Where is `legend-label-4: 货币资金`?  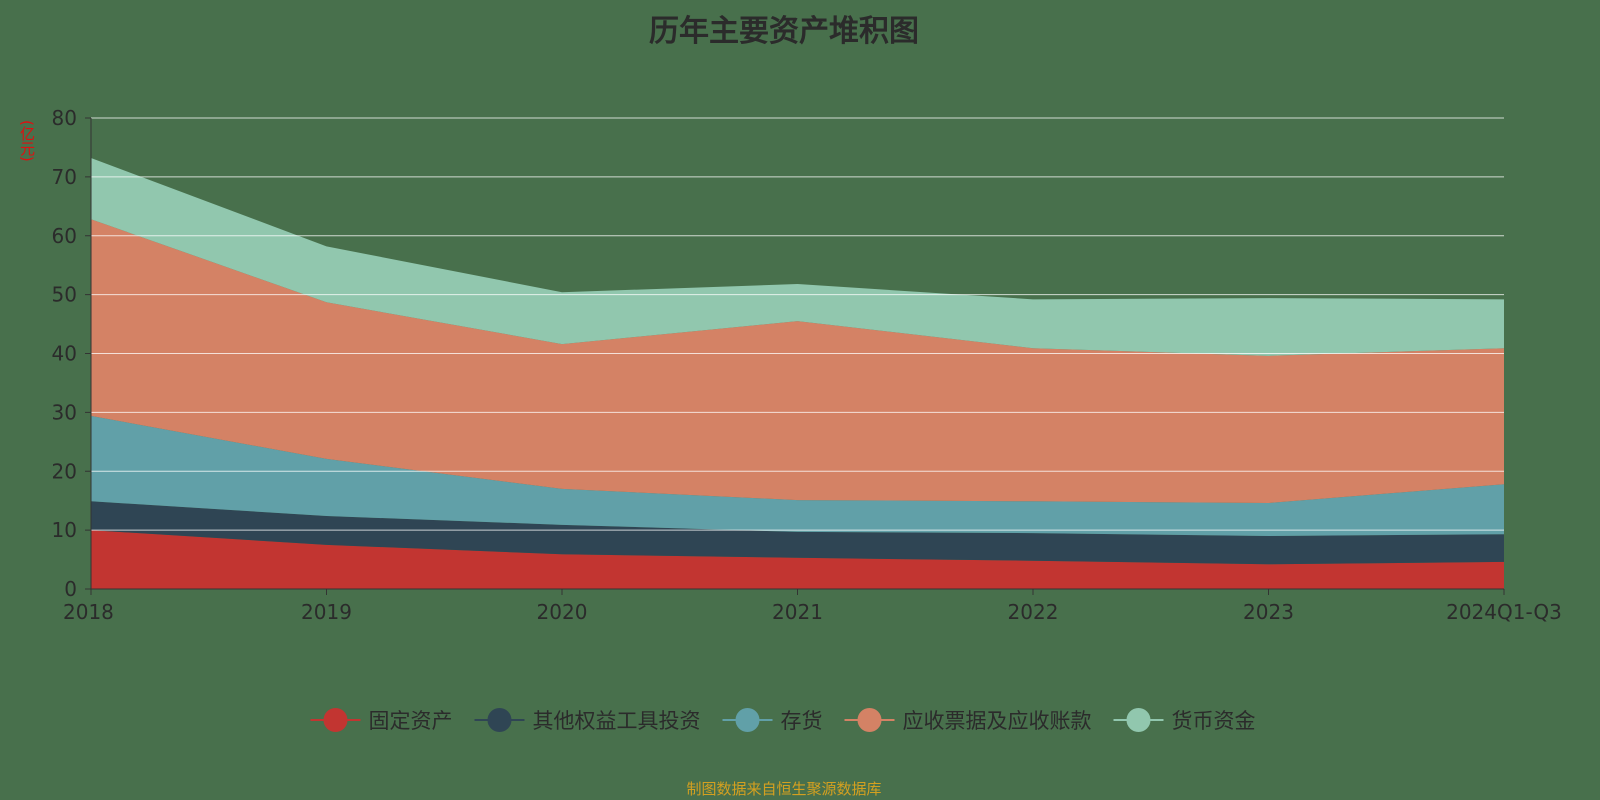
legend-label-4: 货币资金 is located at coordinates (1214, 721).